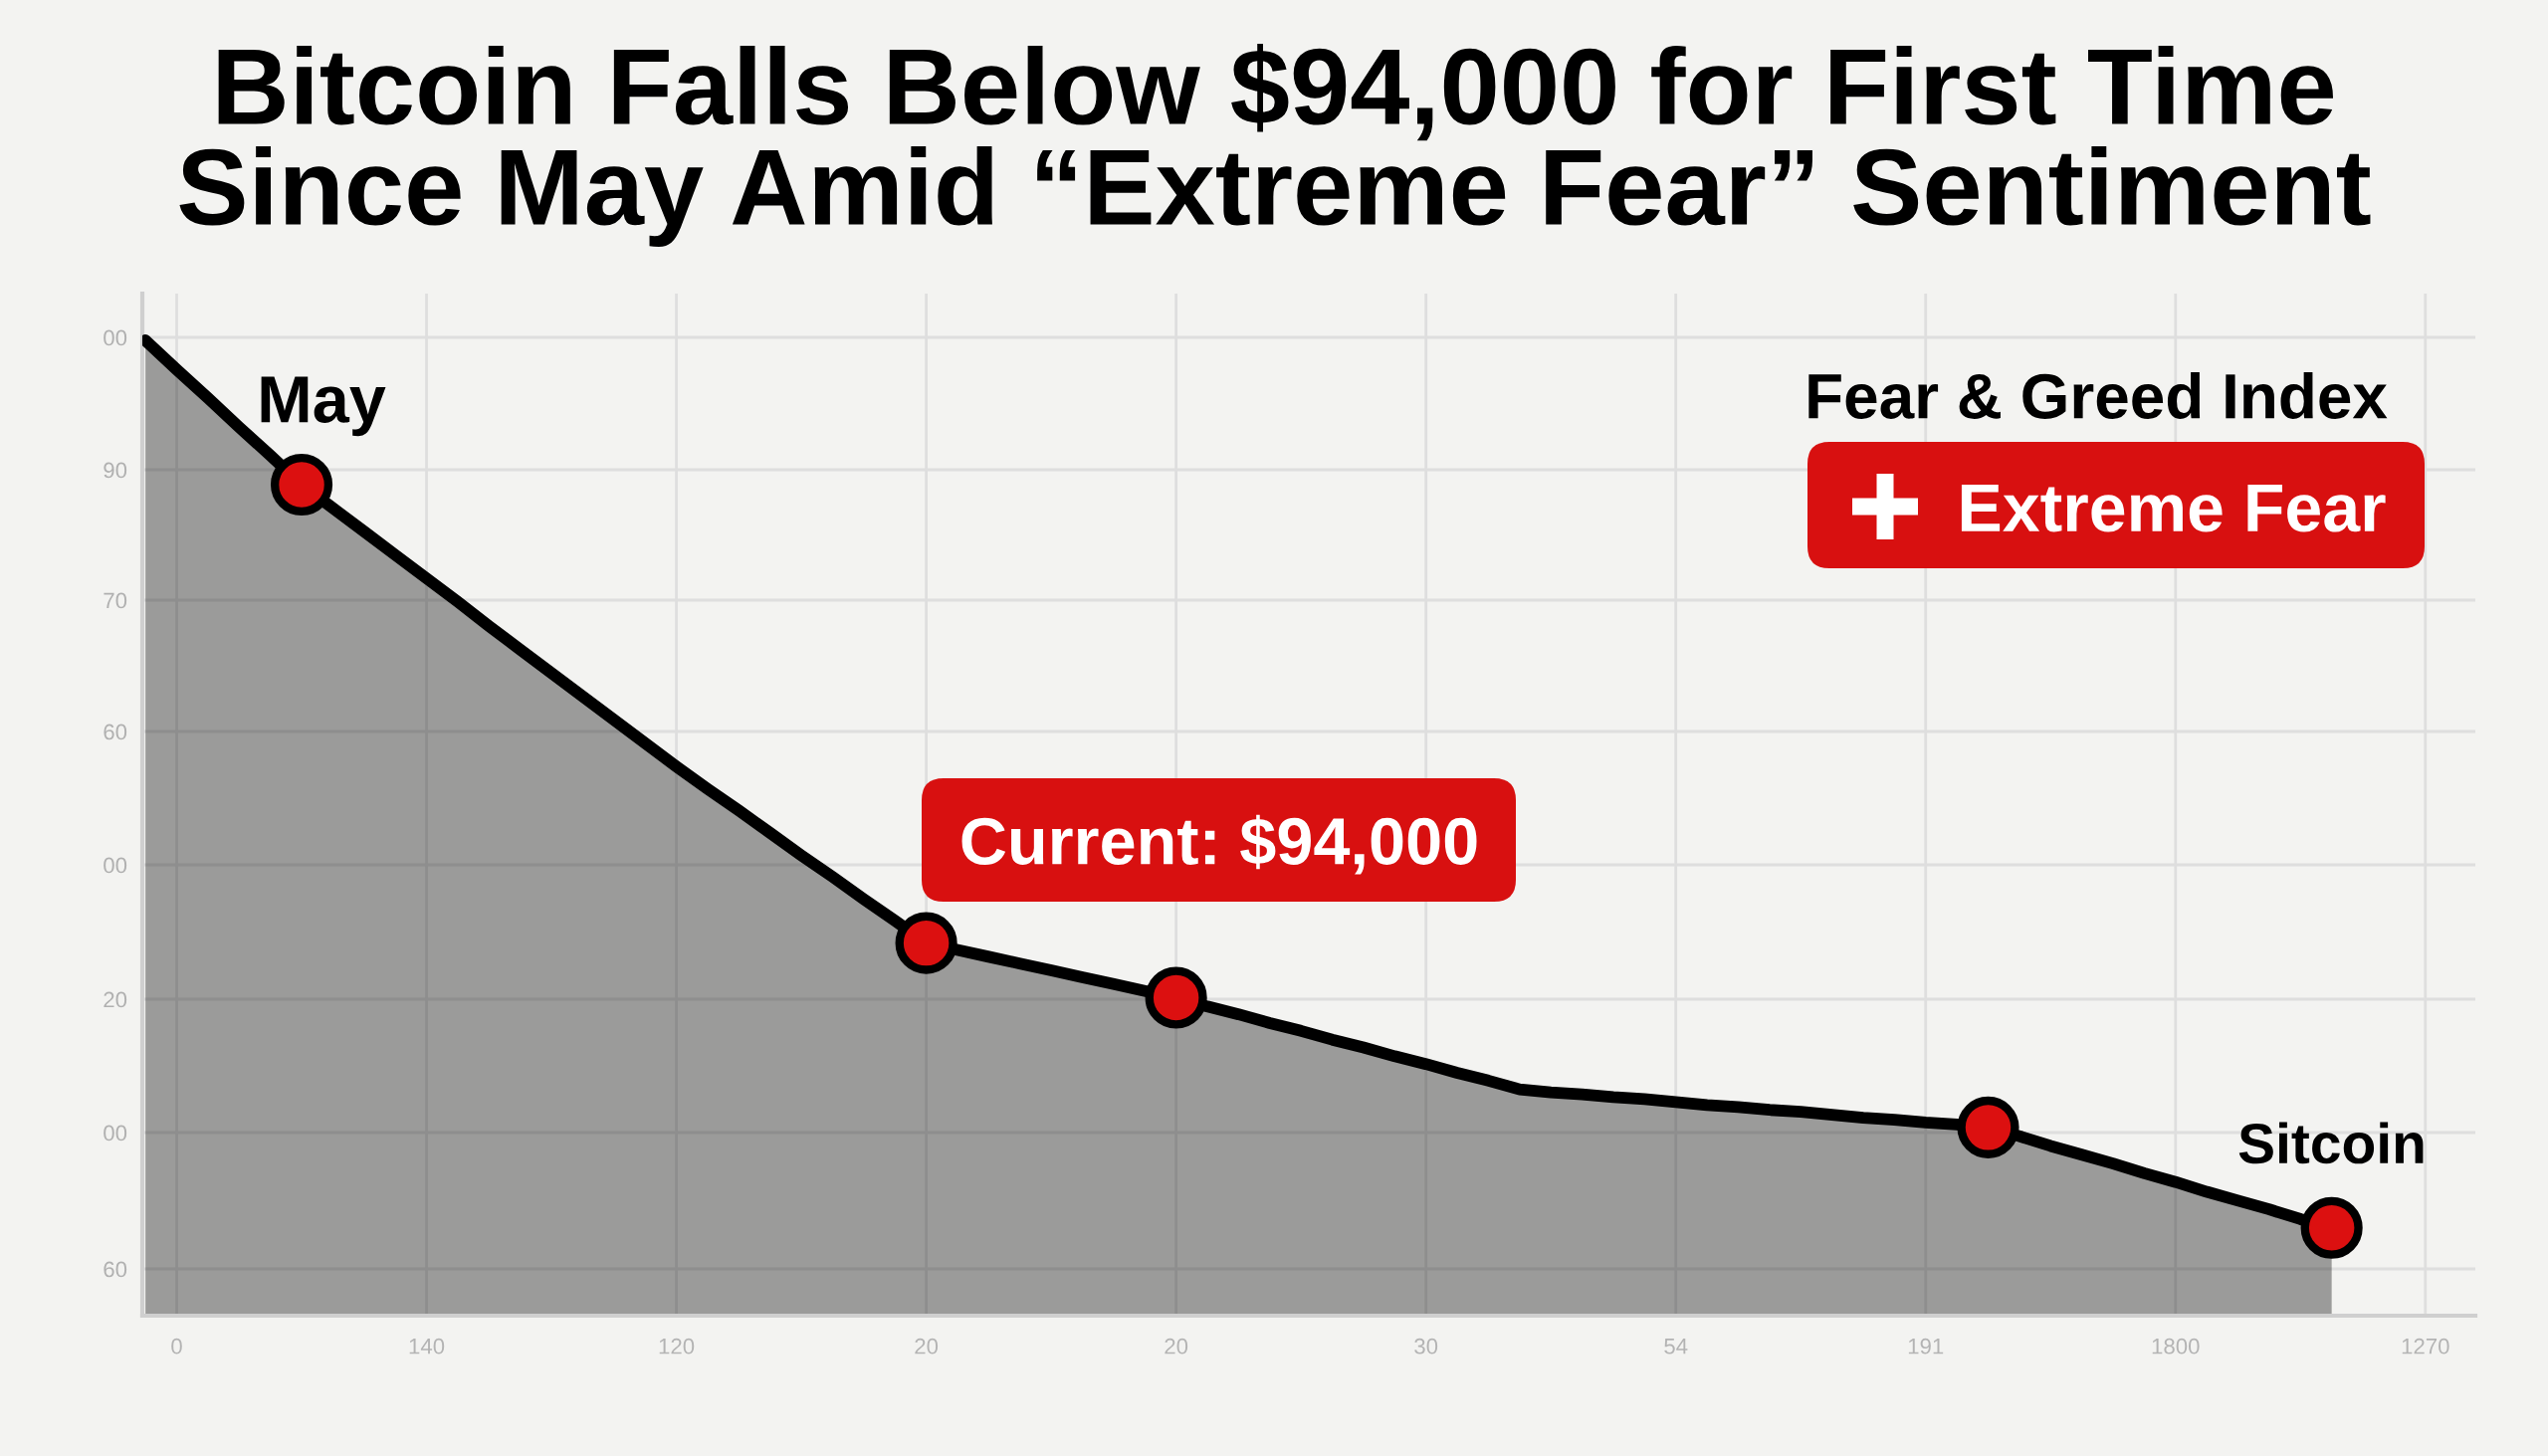  What do you see at coordinates (1926, 1346) in the screenshot?
I see `x-tick-label: 191` at bounding box center [1926, 1346].